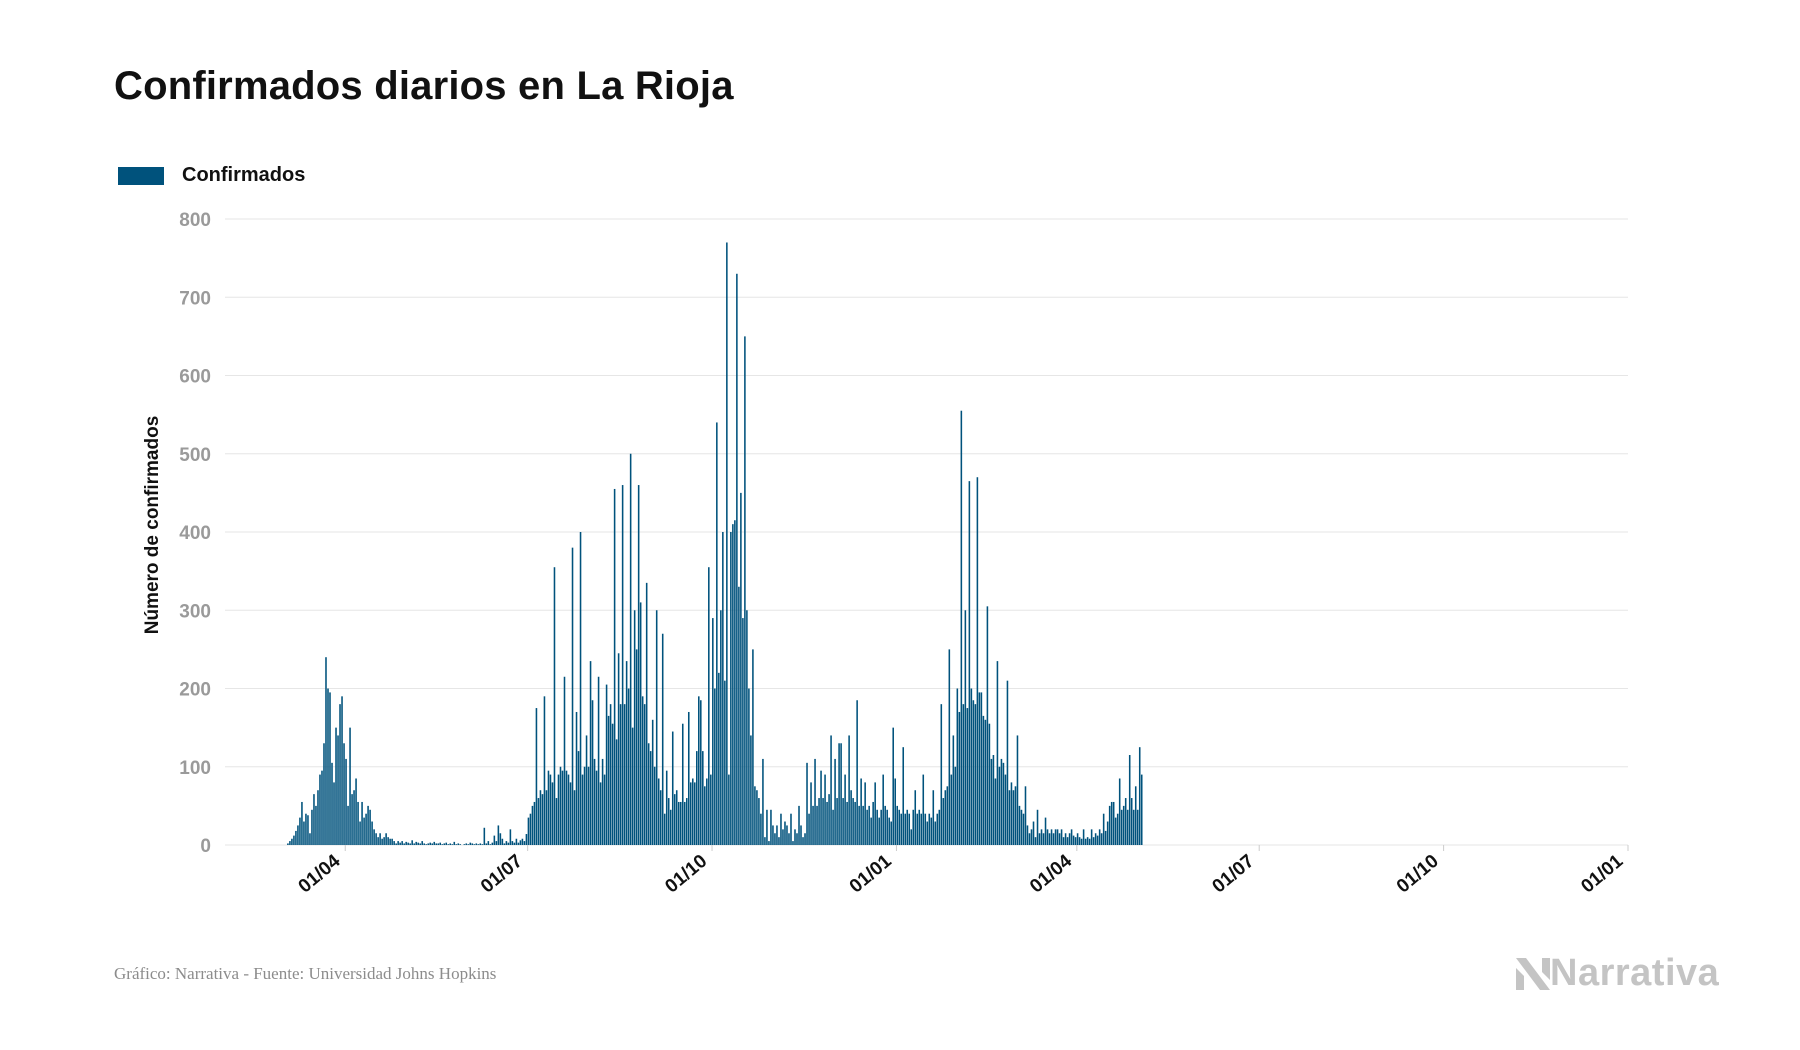 Image resolution: width=1800 pixels, height=1050 pixels. What do you see at coordinates (195, 690) in the screenshot?
I see `y-tick-label: 200` at bounding box center [195, 690].